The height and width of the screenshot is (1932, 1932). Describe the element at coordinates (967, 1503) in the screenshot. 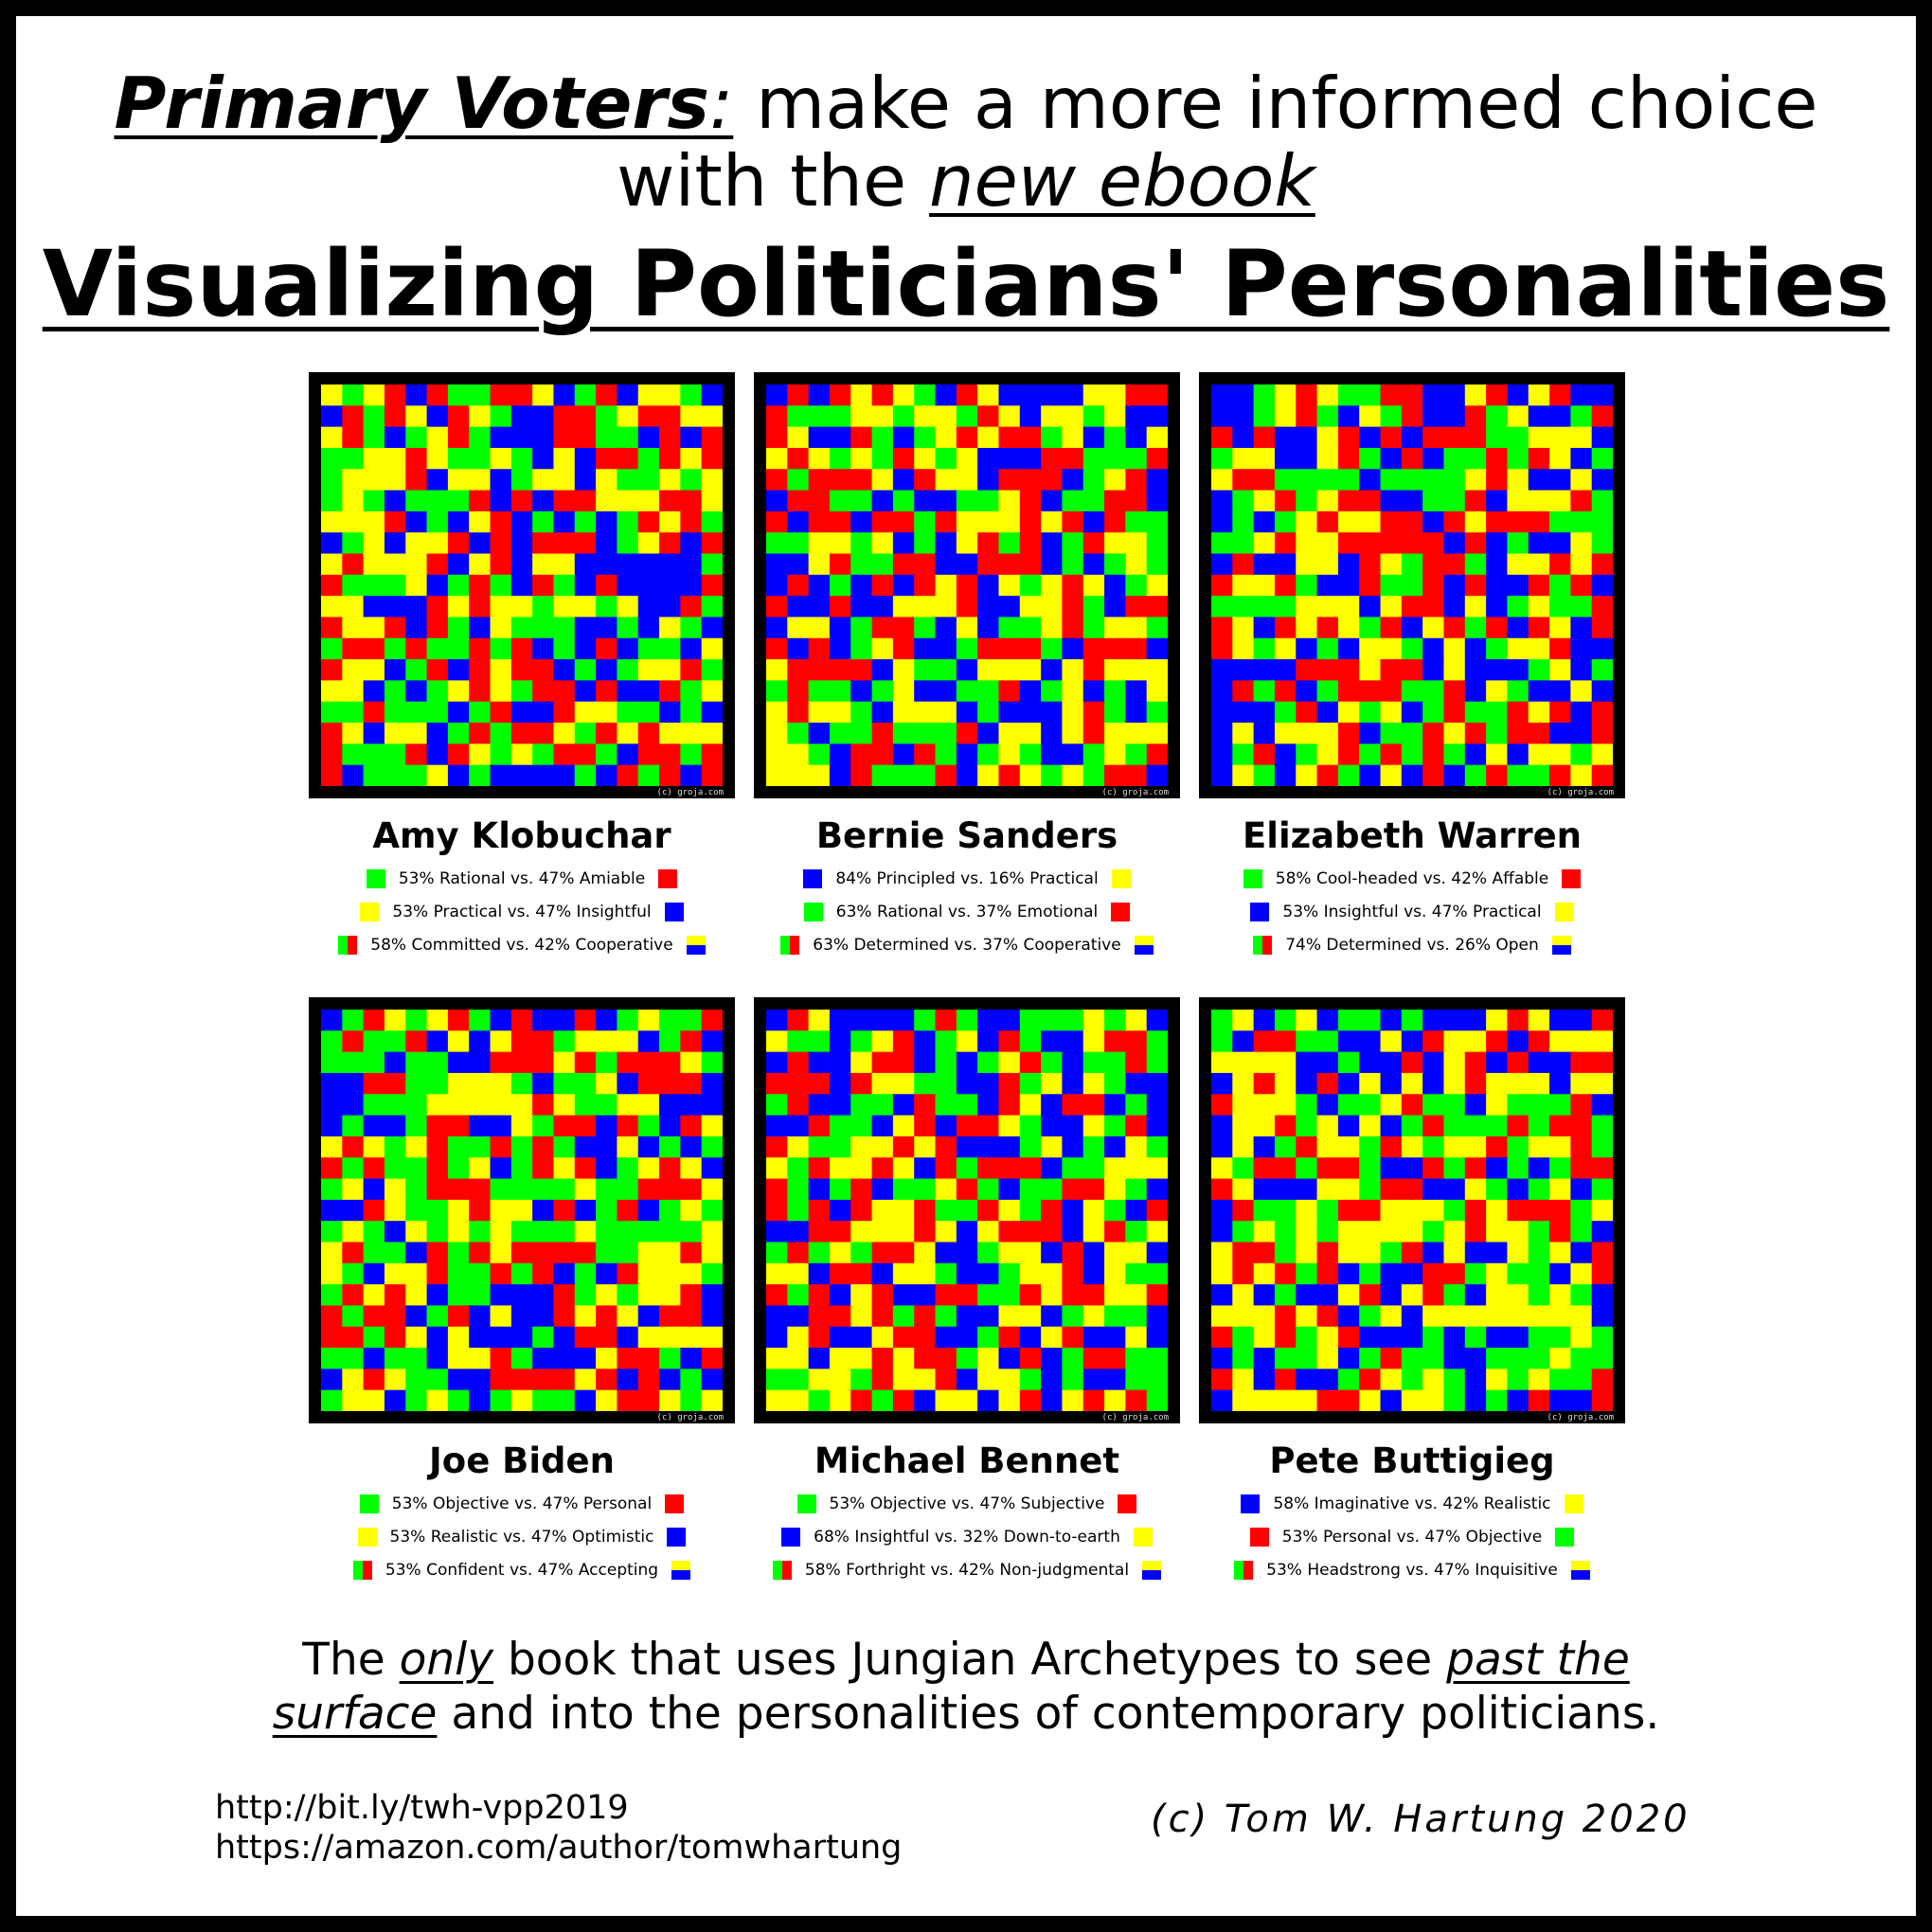

I see `legend-text: 53% Objective vs. 47% Subjective` at that location.